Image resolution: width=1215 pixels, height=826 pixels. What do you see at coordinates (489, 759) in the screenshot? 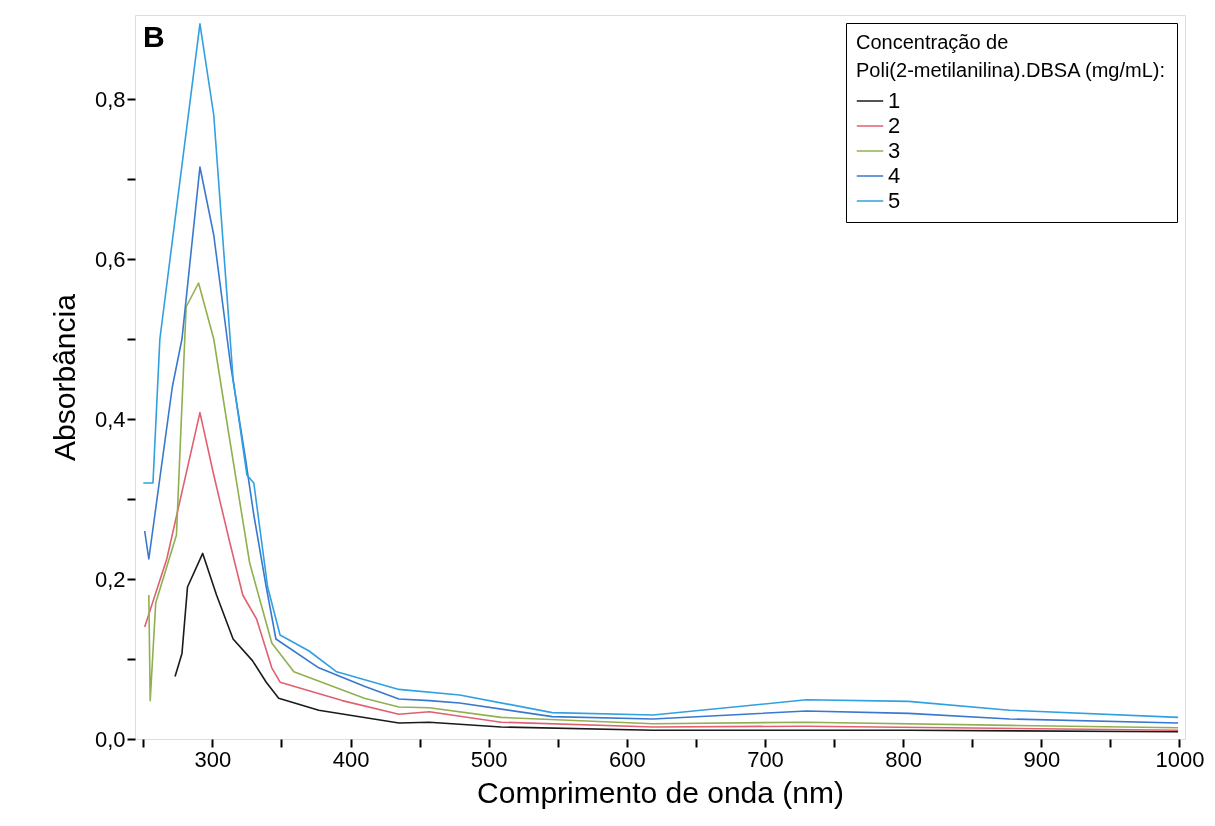
I see `x-tick-label: 500` at bounding box center [489, 759].